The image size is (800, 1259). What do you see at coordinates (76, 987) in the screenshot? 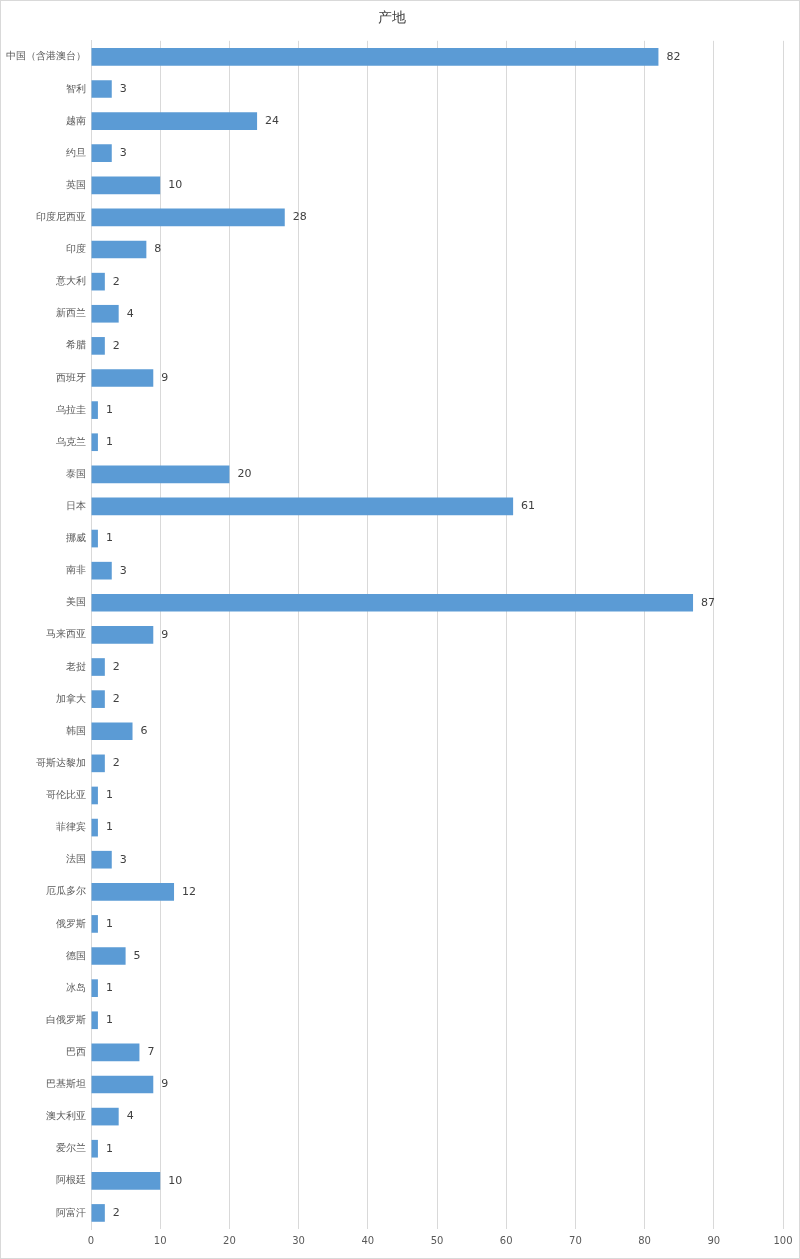
I see `y-tick-label: 冰岛` at bounding box center [76, 987].